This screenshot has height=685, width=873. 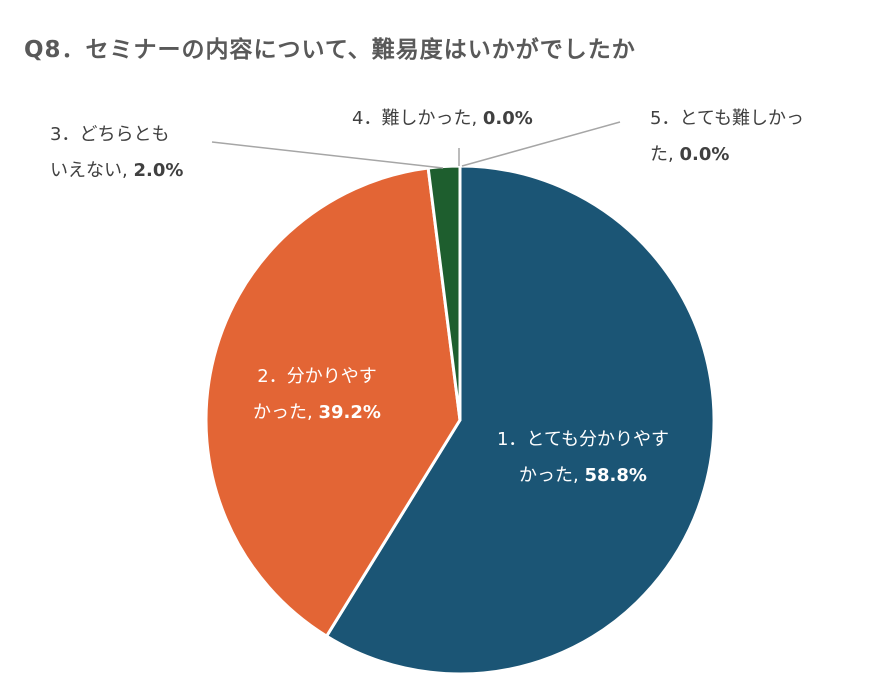 What do you see at coordinates (316, 376) in the screenshot?
I see `data-label-2-line-1: 2．分かりやす` at bounding box center [316, 376].